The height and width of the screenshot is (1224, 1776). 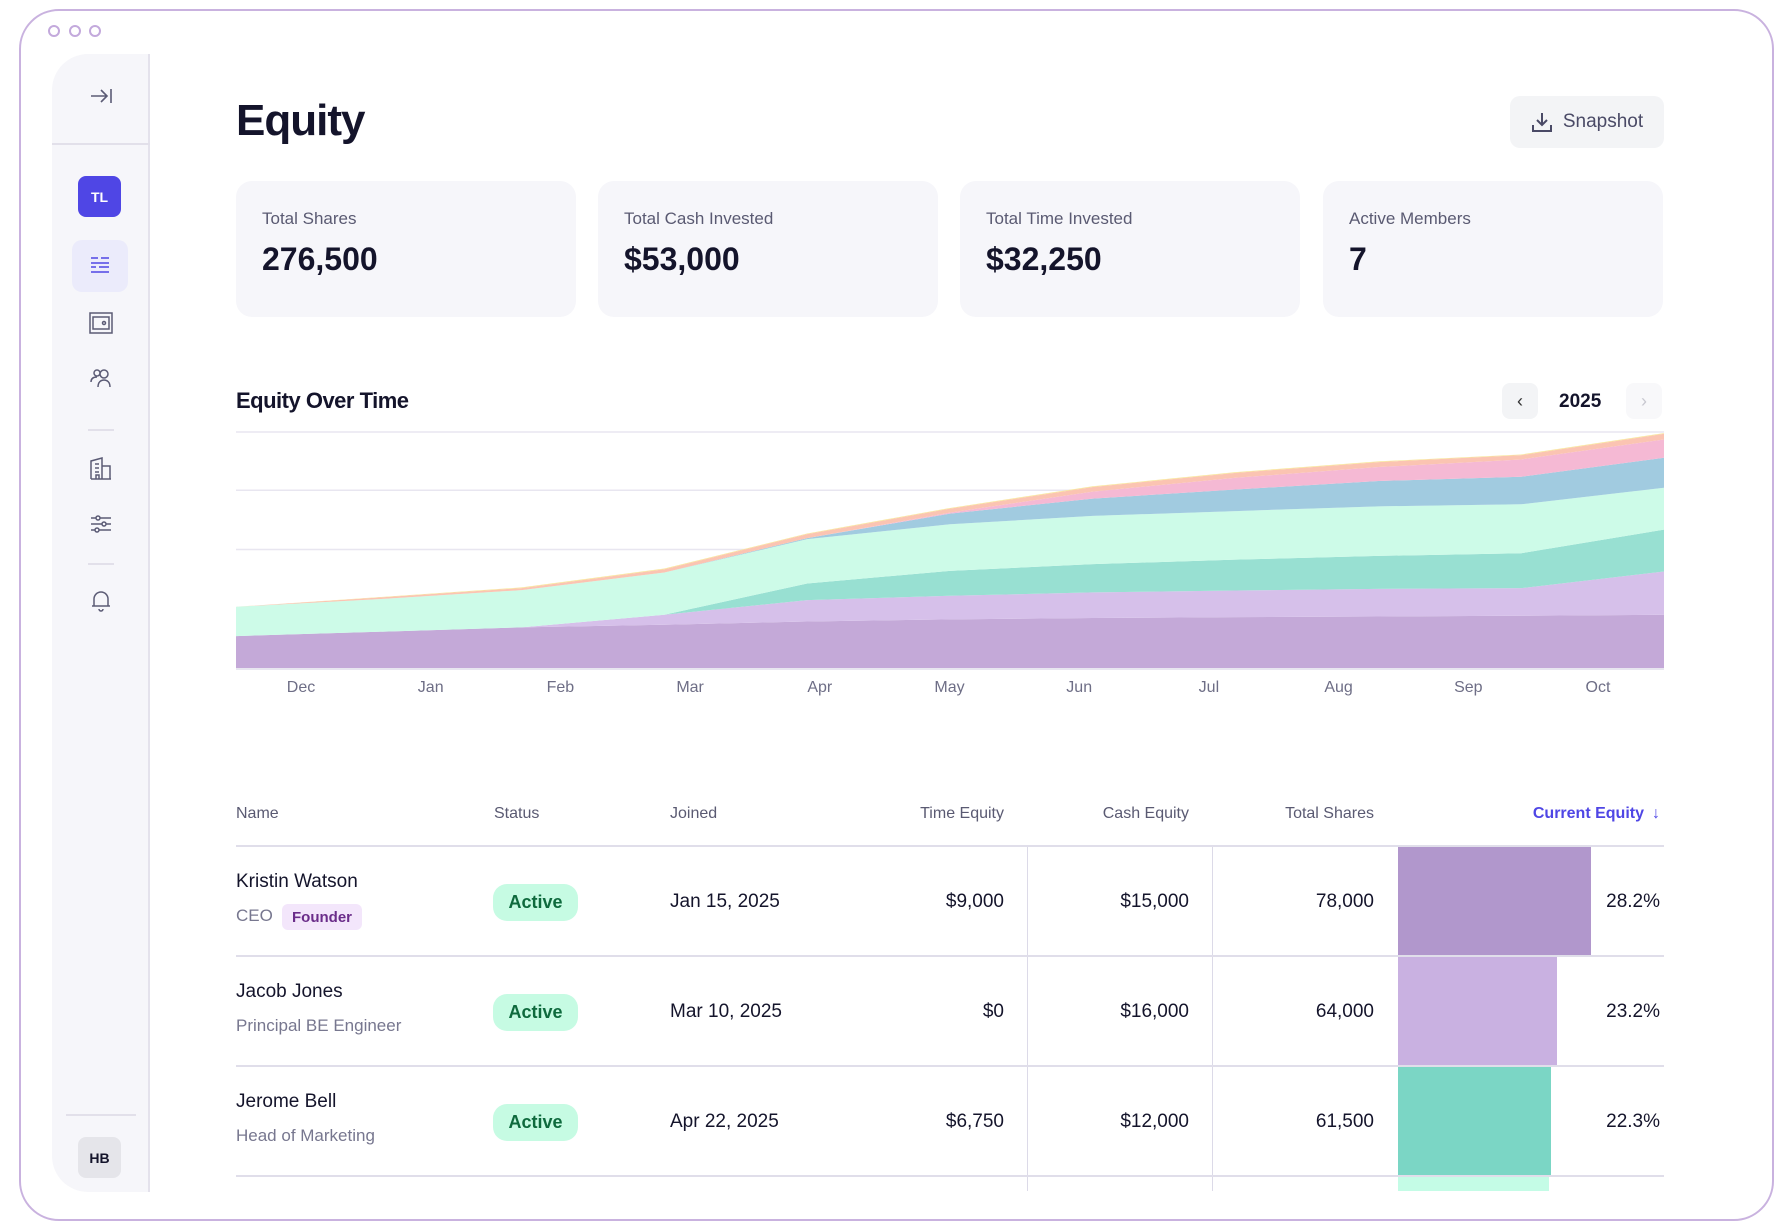 What do you see at coordinates (725, 901) in the screenshot?
I see `joined-date: Jan 15, 2025` at bounding box center [725, 901].